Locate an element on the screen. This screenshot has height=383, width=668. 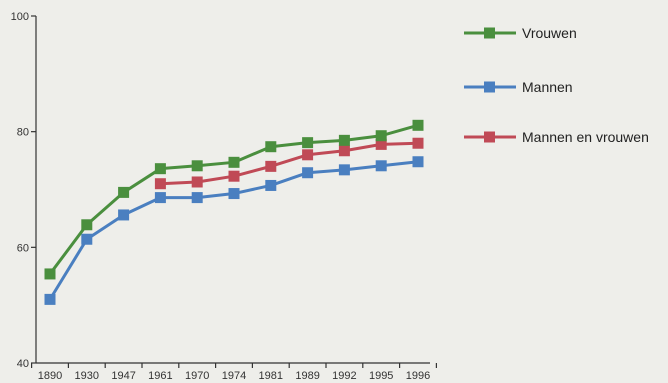
legend-label: Mannen is located at coordinates (547, 87).